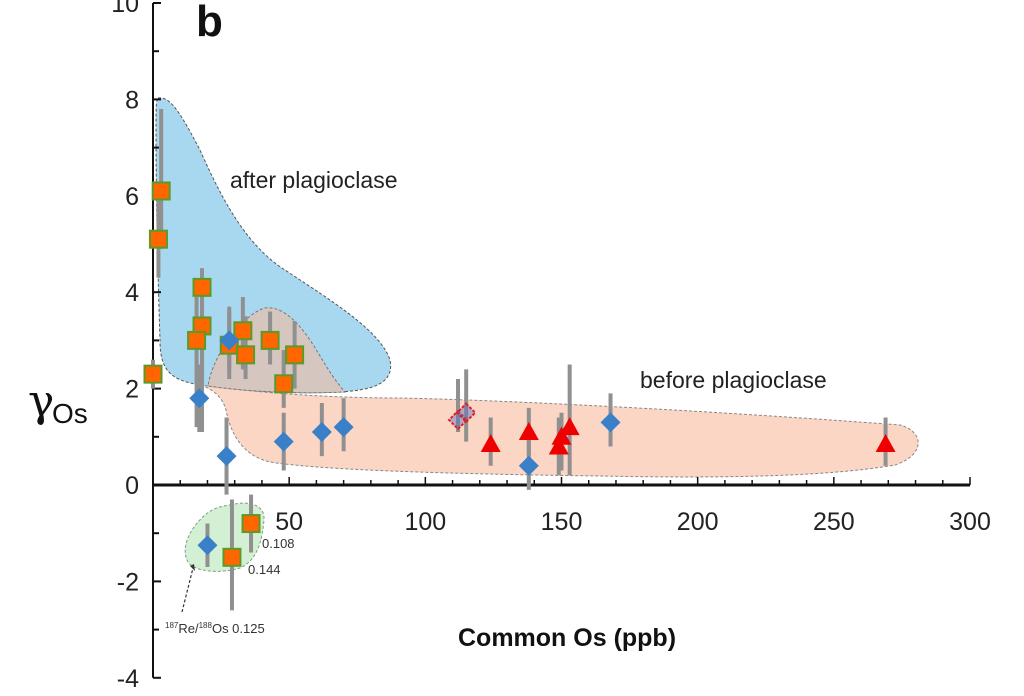 This screenshot has height=696, width=1024. Describe the element at coordinates (209, 23) in the screenshot. I see `panel-label: b` at that location.